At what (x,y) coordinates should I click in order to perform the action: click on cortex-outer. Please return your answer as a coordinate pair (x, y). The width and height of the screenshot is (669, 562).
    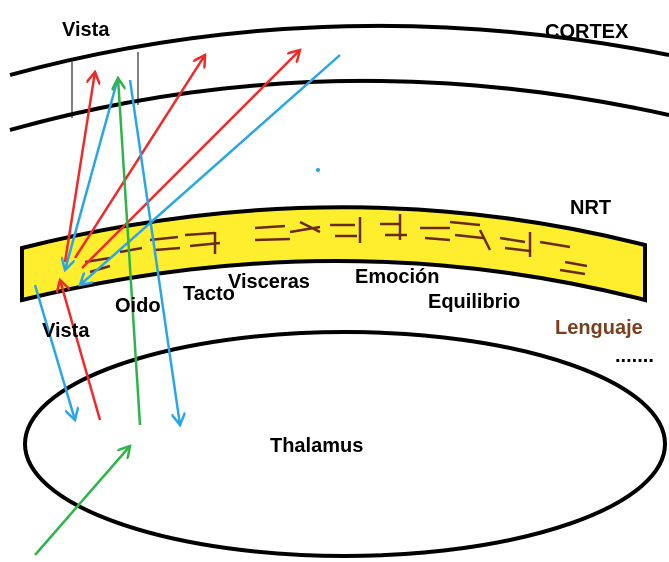
    Looking at the image, I should click on (339, 50).